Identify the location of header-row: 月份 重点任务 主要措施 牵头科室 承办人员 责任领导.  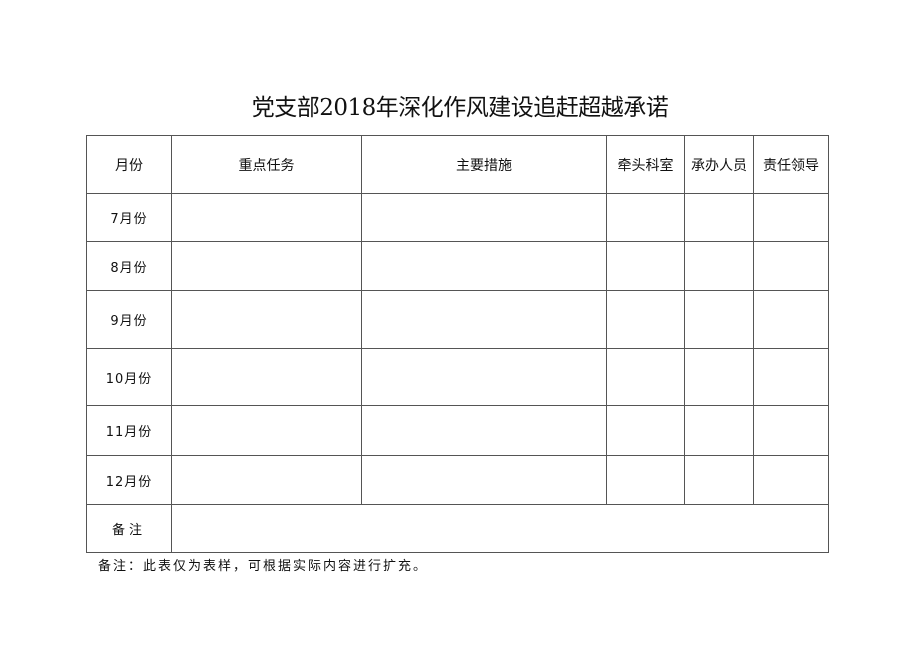
(457, 164).